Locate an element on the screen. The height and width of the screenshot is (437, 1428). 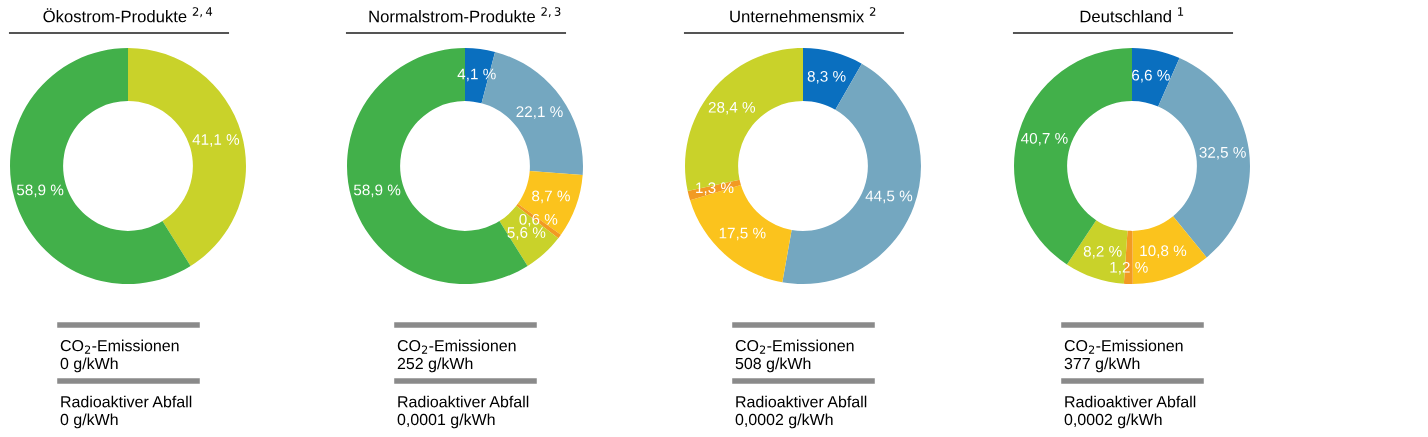
chart-title: Ökostrom-Produkte $^{2,4}$ is located at coordinates (128, 15).